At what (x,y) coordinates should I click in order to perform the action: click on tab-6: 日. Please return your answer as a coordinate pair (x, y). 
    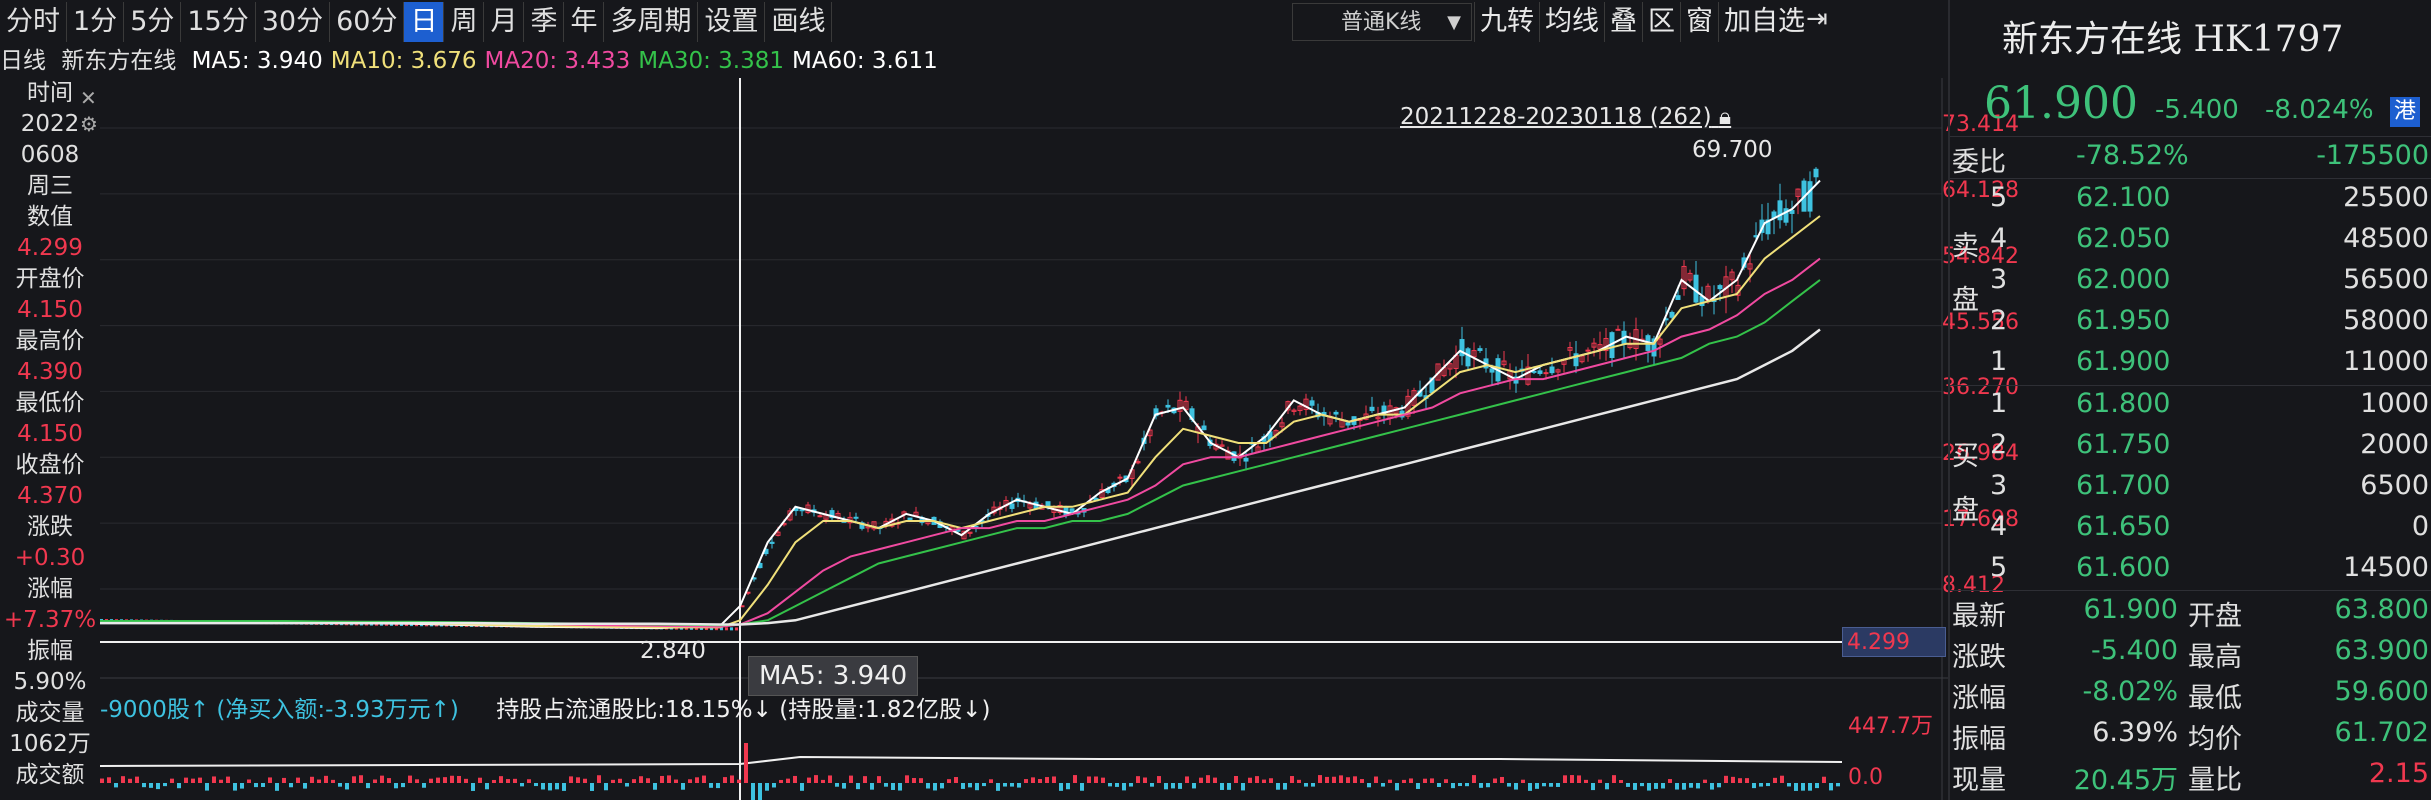
    Looking at the image, I should click on (424, 22).